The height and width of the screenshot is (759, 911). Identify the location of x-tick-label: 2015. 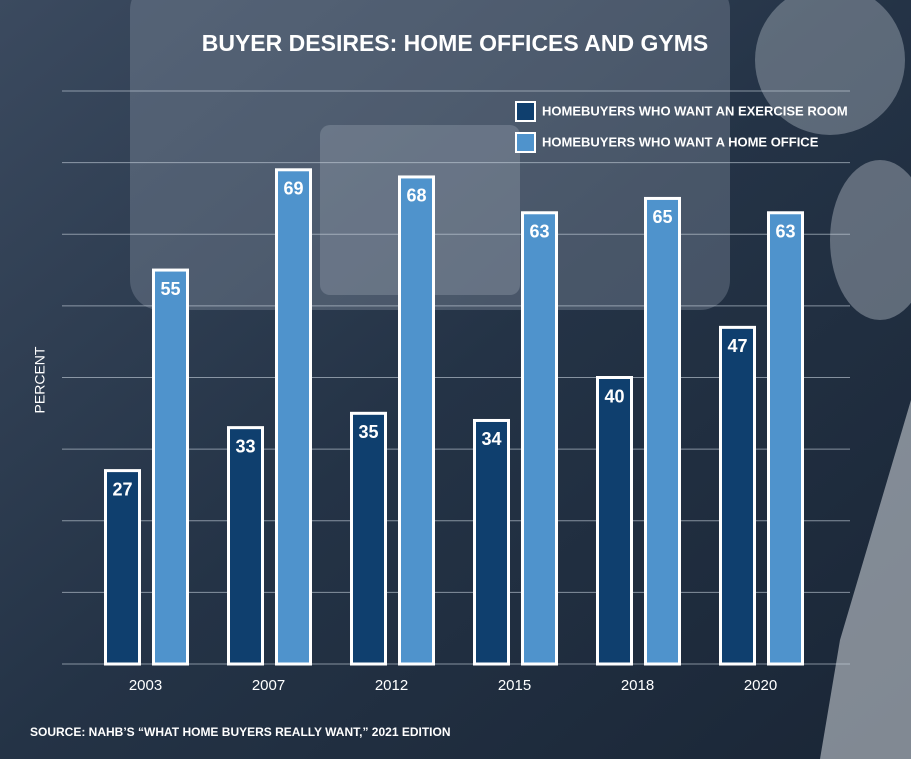
(514, 685).